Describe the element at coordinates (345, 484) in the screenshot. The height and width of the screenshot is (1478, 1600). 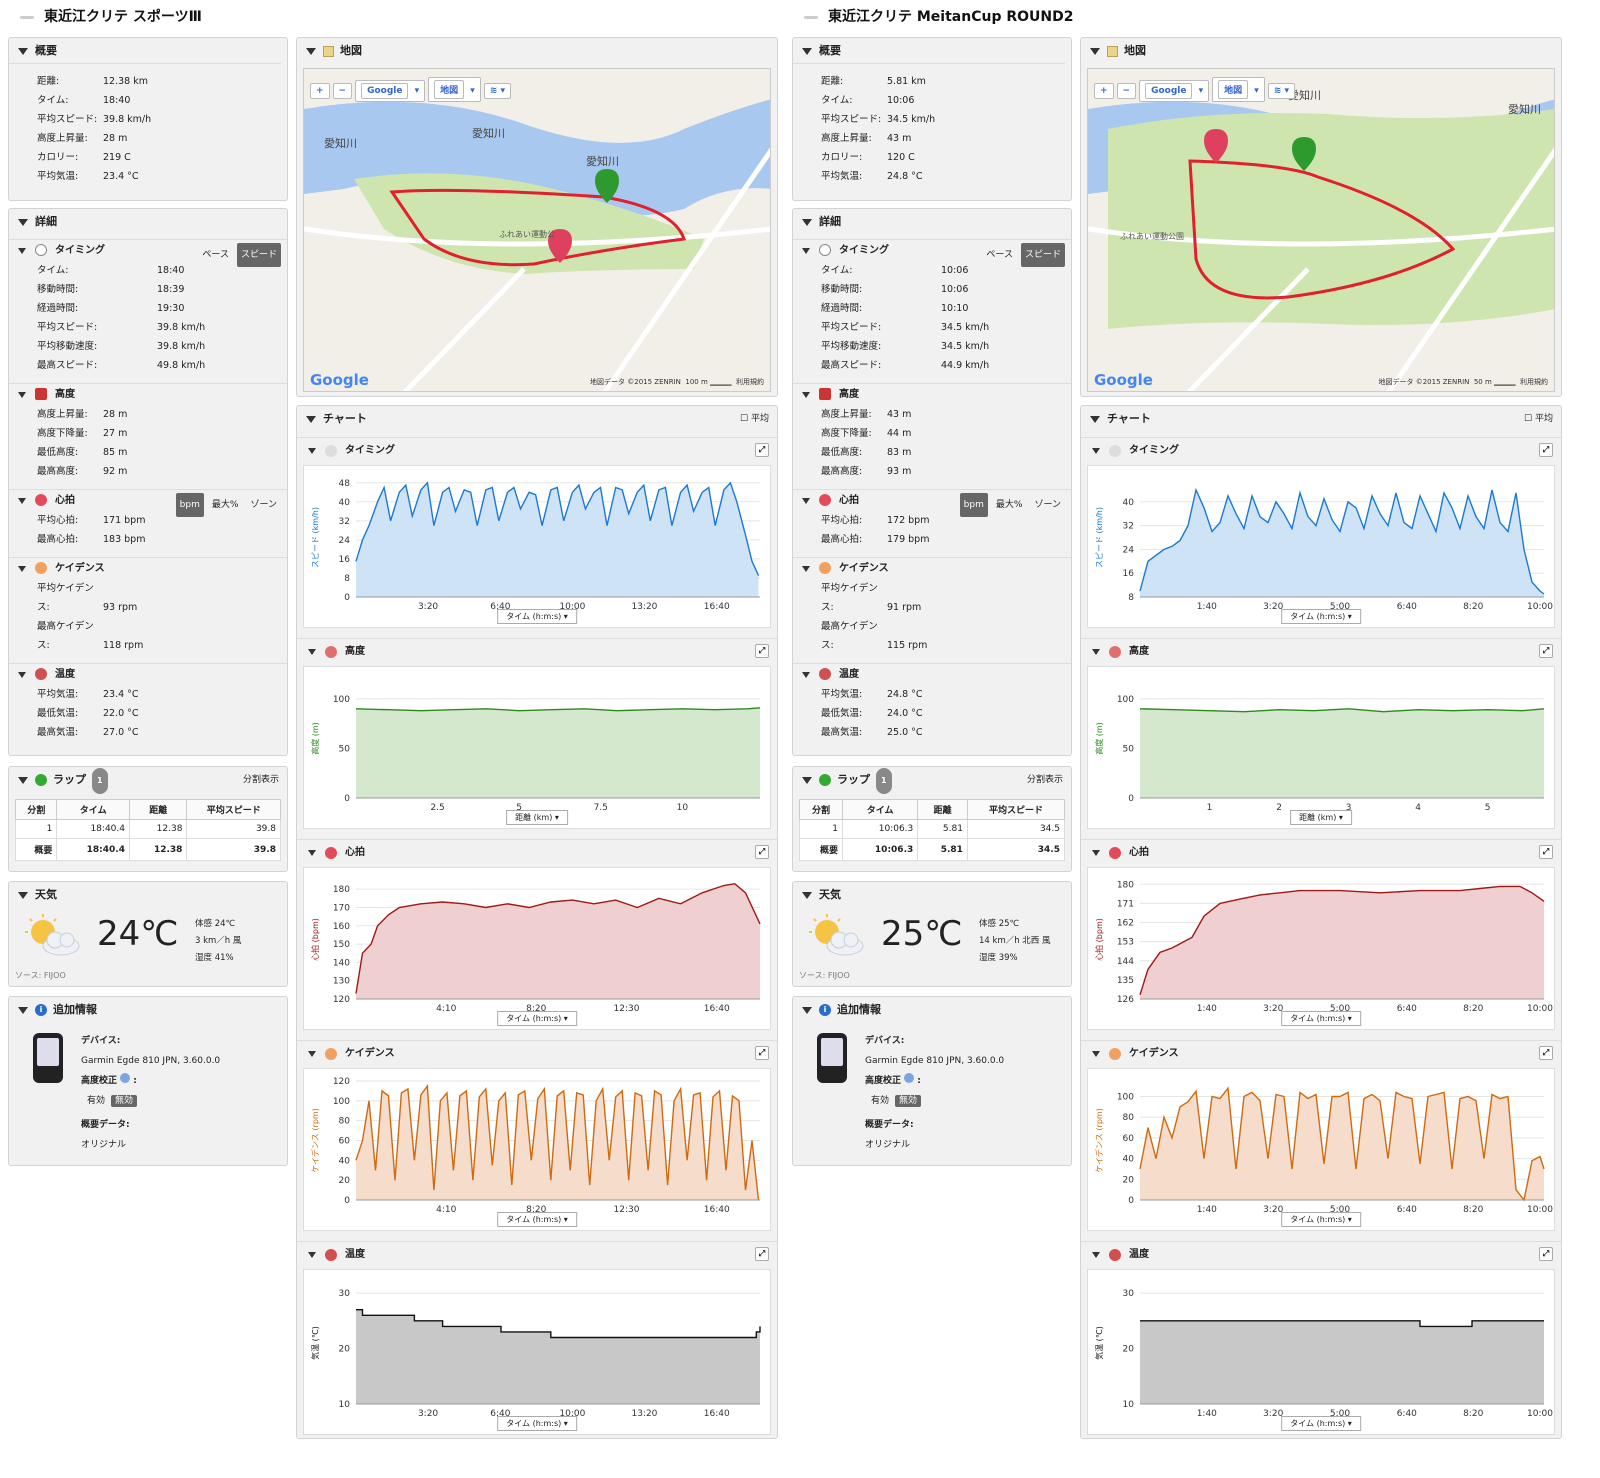
I see `y-tick-label: 48` at that location.